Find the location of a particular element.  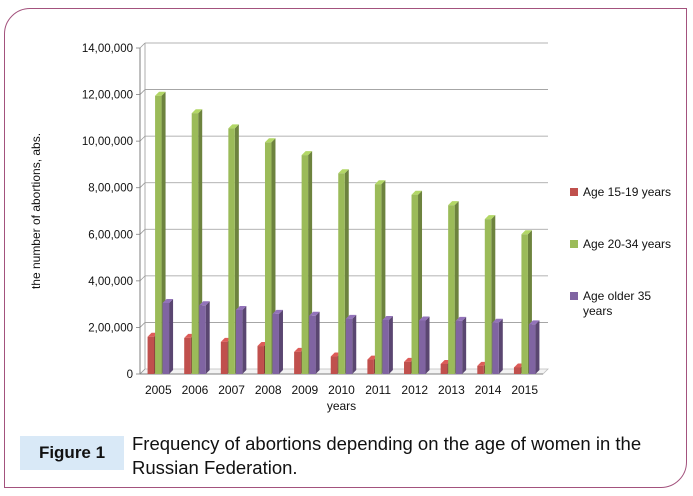

y-tick-label: 8,00,000 is located at coordinates (110, 189).